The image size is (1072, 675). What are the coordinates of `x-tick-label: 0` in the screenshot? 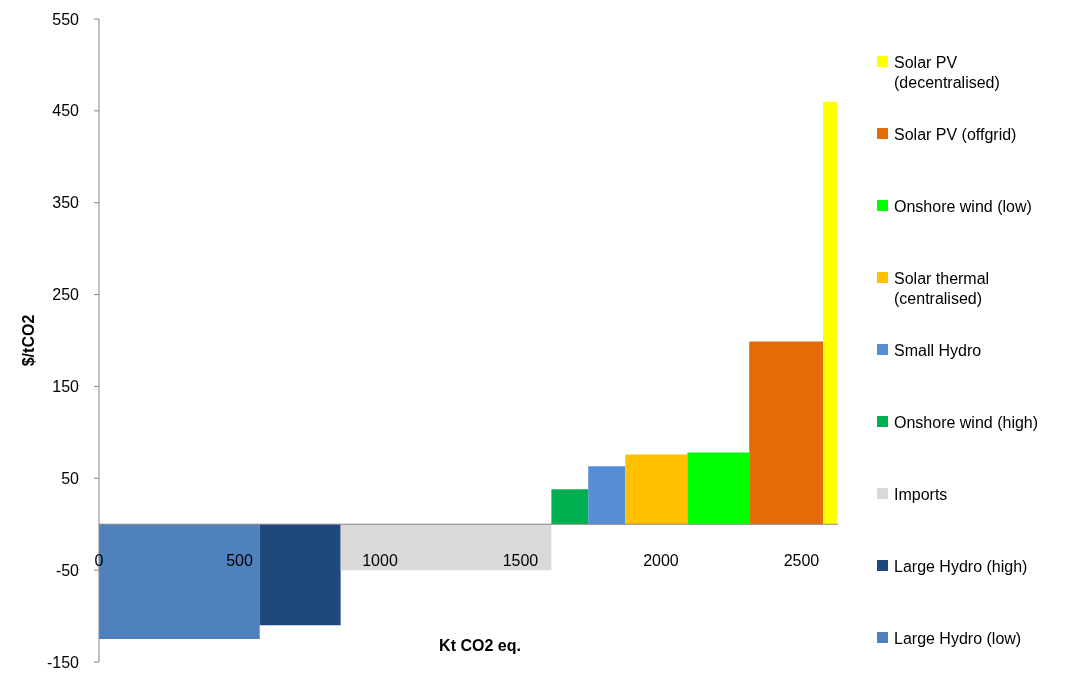 It's located at (99, 561).